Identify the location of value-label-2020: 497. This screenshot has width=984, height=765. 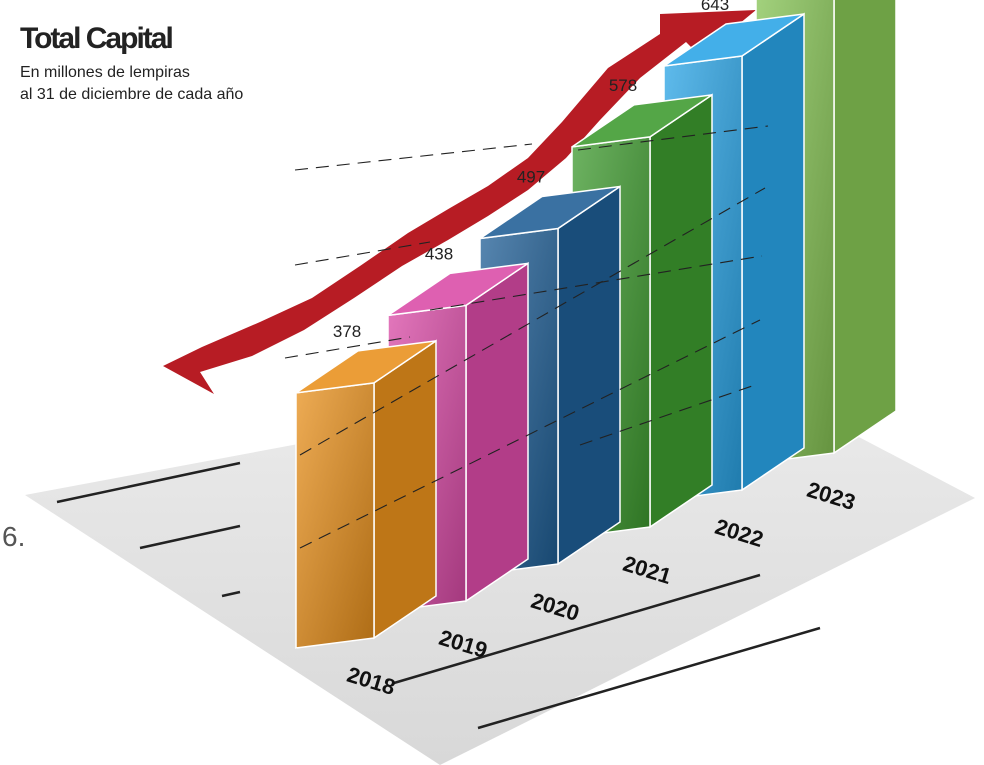
(531, 177).